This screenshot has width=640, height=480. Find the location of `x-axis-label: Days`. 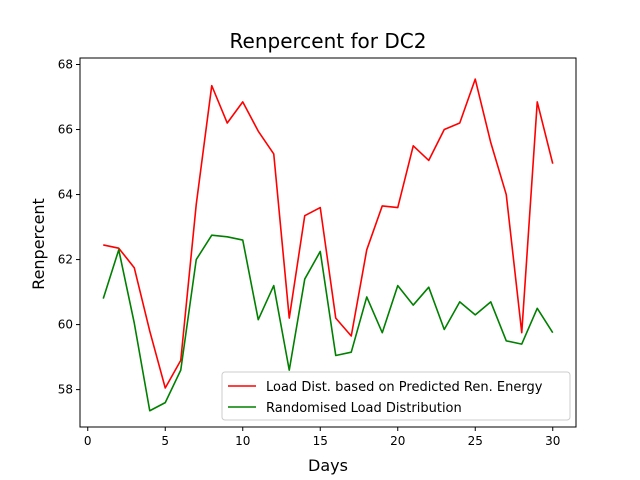

x-axis-label: Days is located at coordinates (328, 465).